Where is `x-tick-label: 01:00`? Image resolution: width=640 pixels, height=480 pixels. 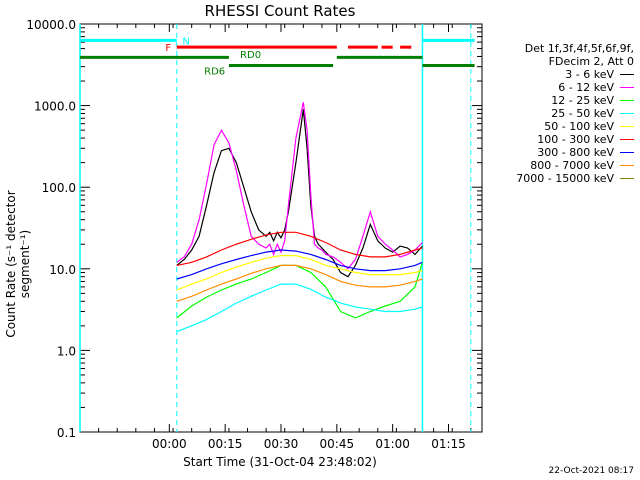
x-tick-label: 01:00 is located at coordinates (392, 444).